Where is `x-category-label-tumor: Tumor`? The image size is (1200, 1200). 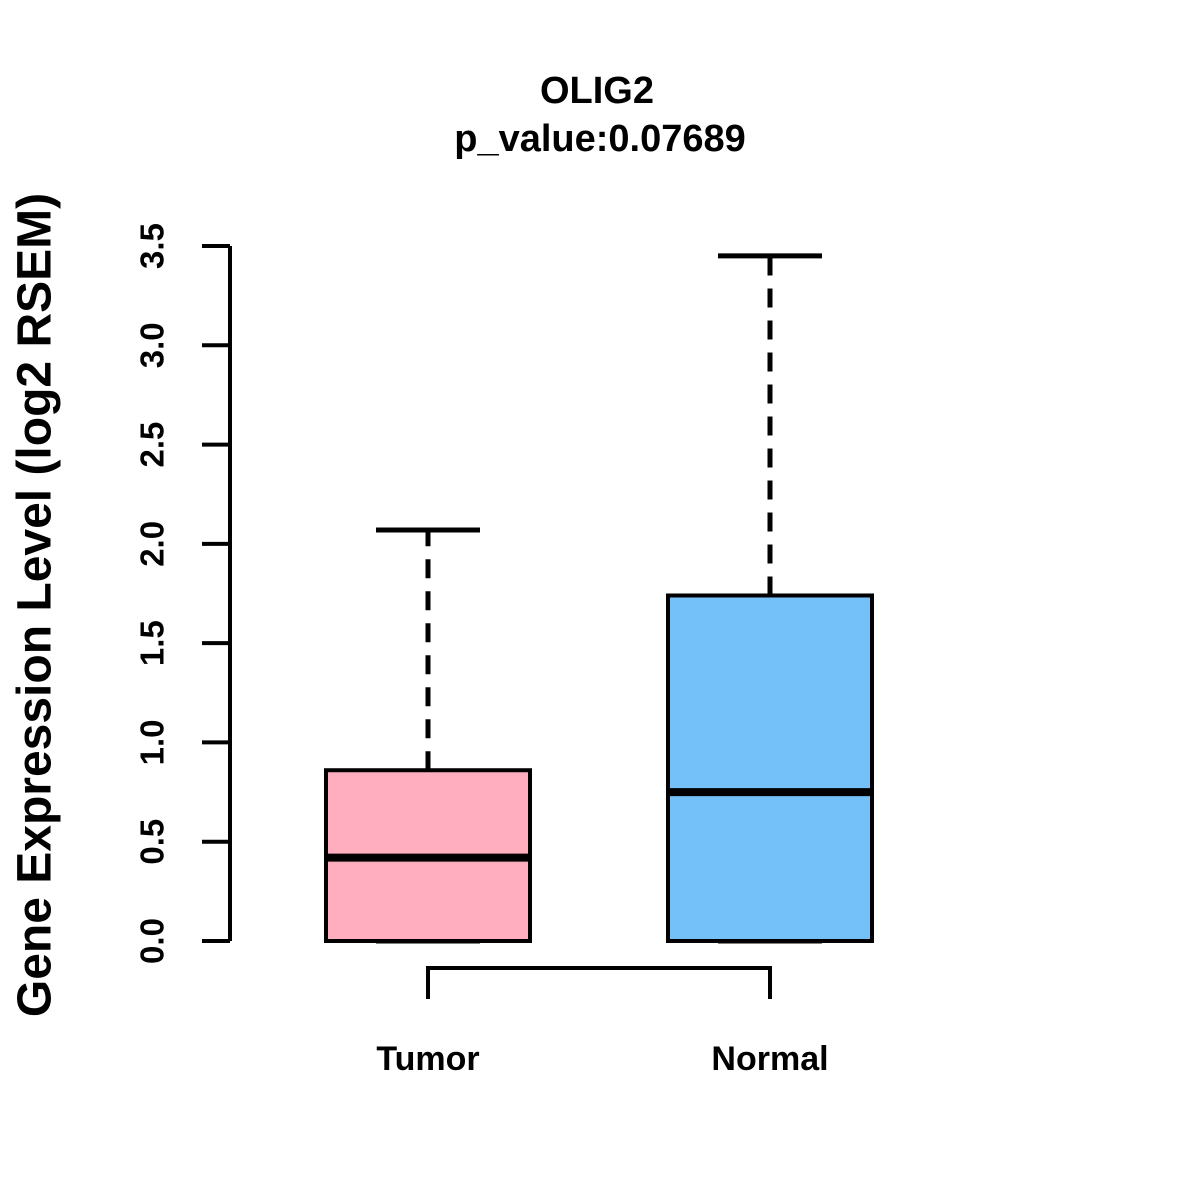 x-category-label-tumor: Tumor is located at coordinates (427, 1059).